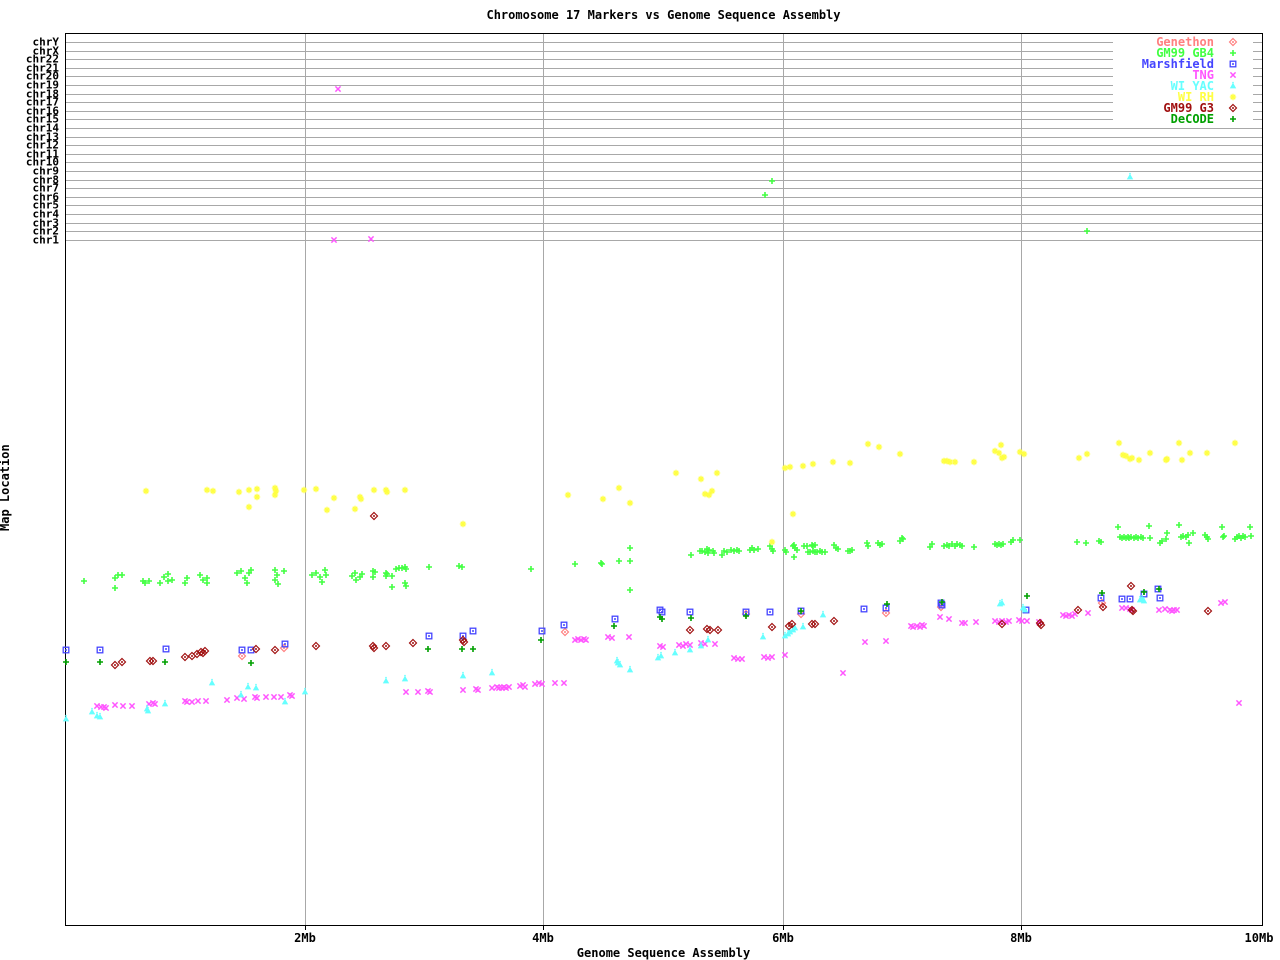  Describe the element at coordinates (1233, 85) in the screenshot. I see `legend-symbol-wi-yac-icon` at that location.